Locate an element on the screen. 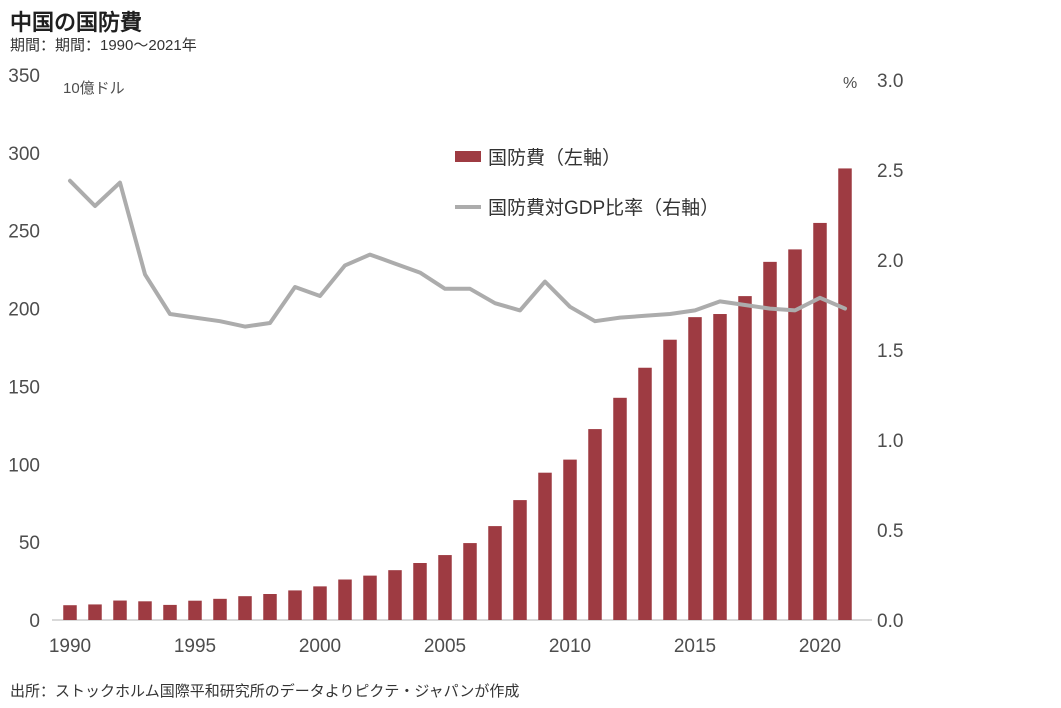 The height and width of the screenshot is (708, 1061). bar-series-swatch is located at coordinates (468, 156).